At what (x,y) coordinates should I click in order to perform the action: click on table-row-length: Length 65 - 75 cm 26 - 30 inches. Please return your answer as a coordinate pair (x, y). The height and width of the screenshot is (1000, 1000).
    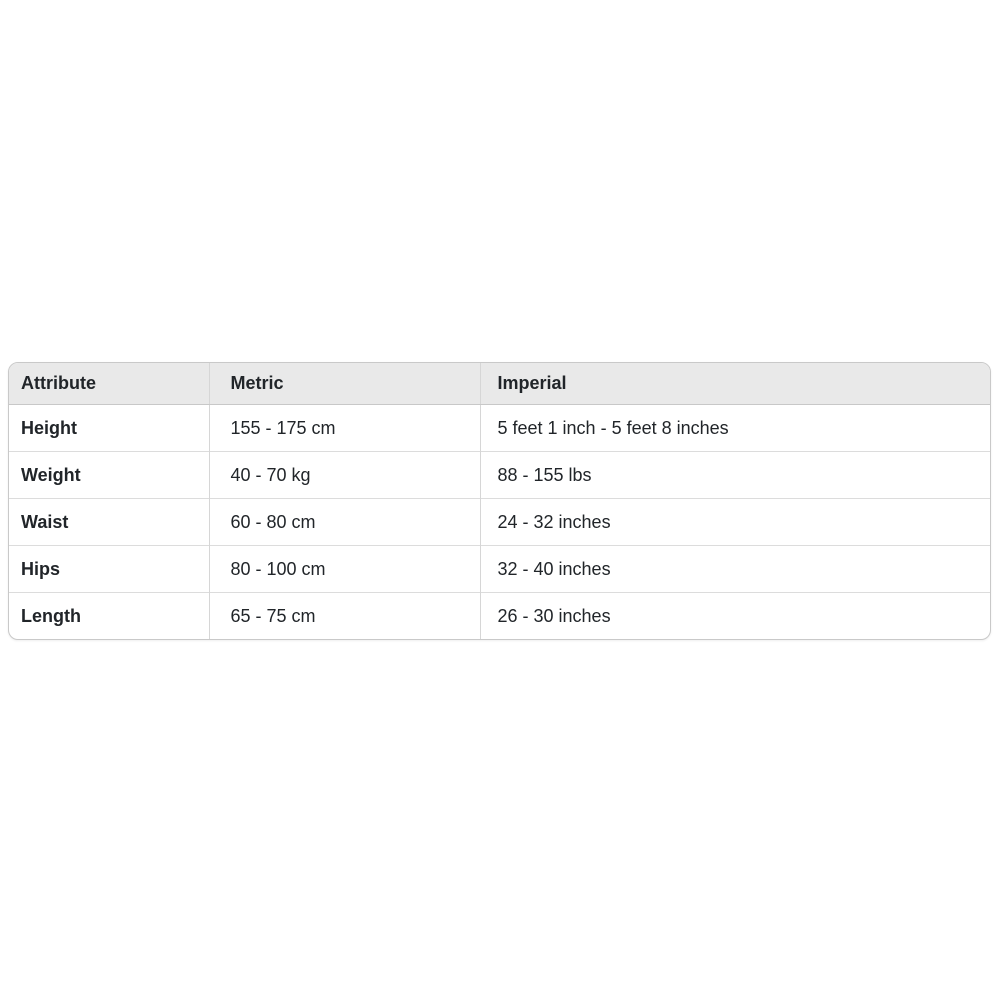
    Looking at the image, I should click on (499, 615).